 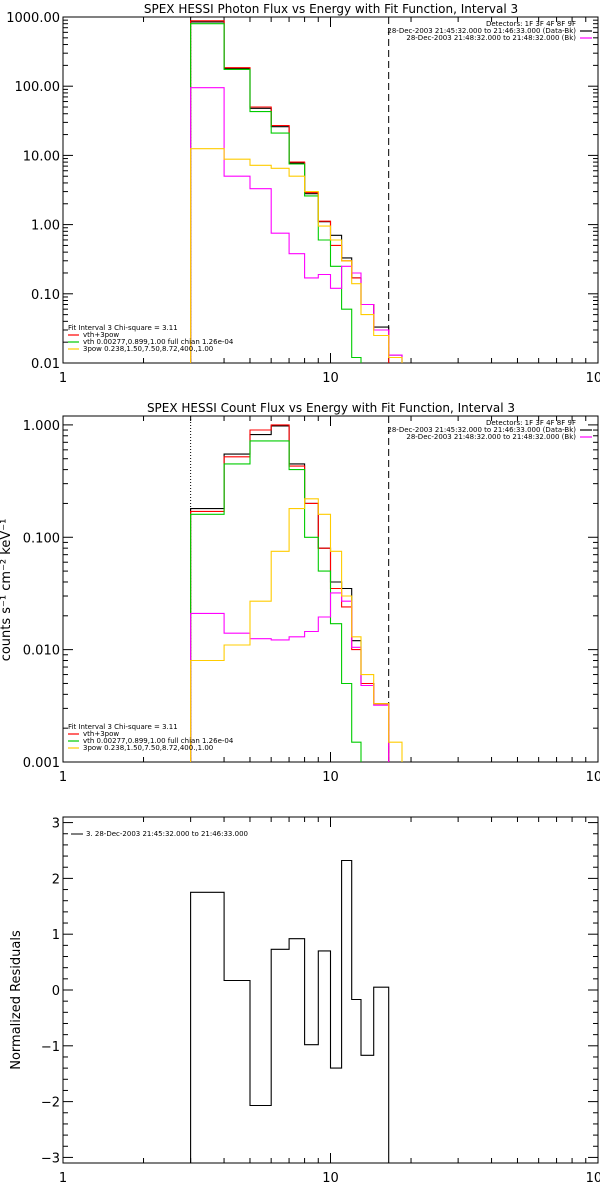 I want to click on photon-flux-y-tick-label: 0.10, so click(x=45, y=295).